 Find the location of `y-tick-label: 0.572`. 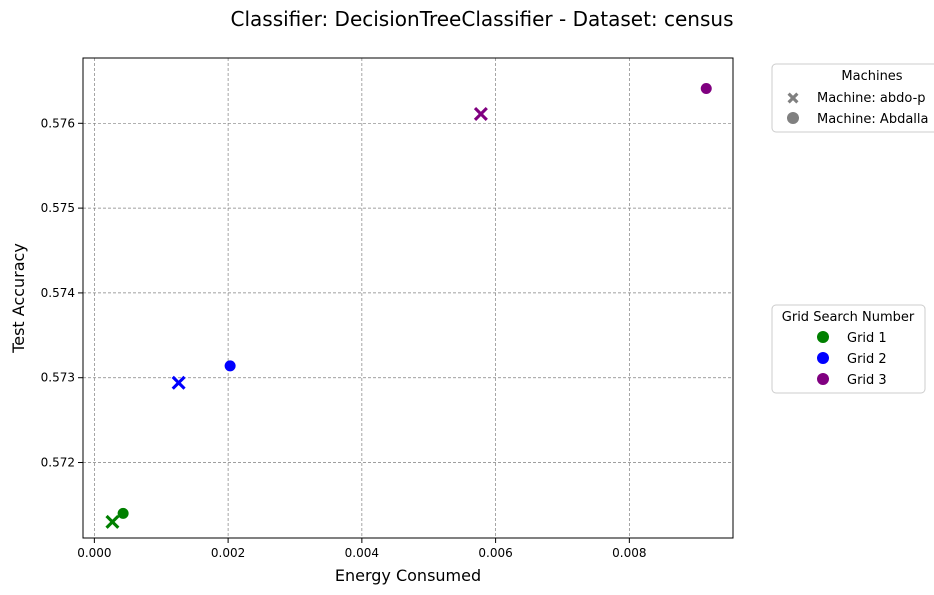

y-tick-label: 0.572 is located at coordinates (58, 463).